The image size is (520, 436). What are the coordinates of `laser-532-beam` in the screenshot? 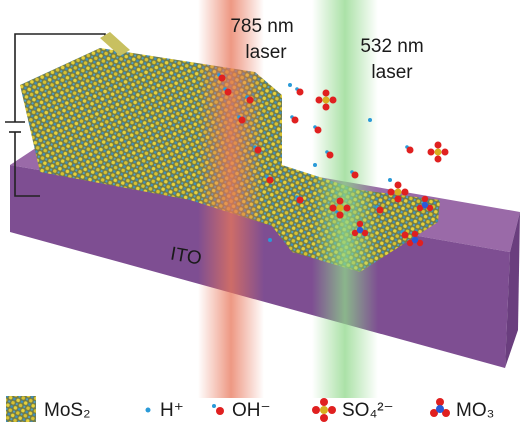 It's located at (345, 199).